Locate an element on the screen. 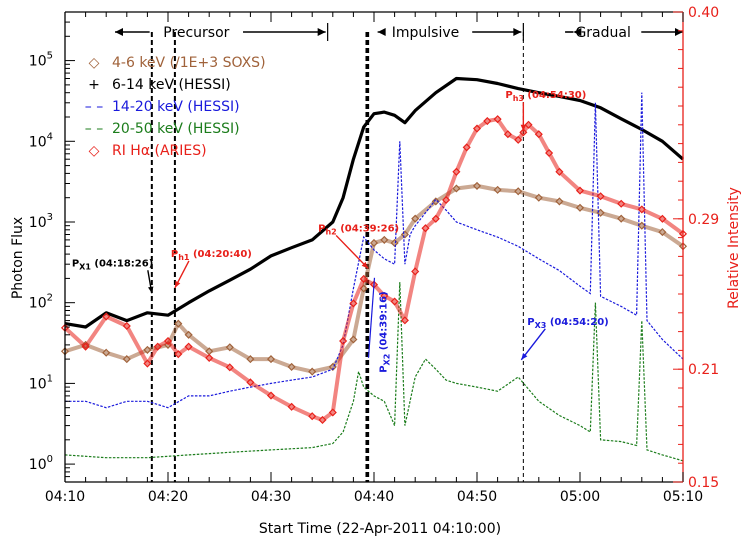  peak-annotation-3: PX2 (04:39:16) is located at coordinates (379, 325).